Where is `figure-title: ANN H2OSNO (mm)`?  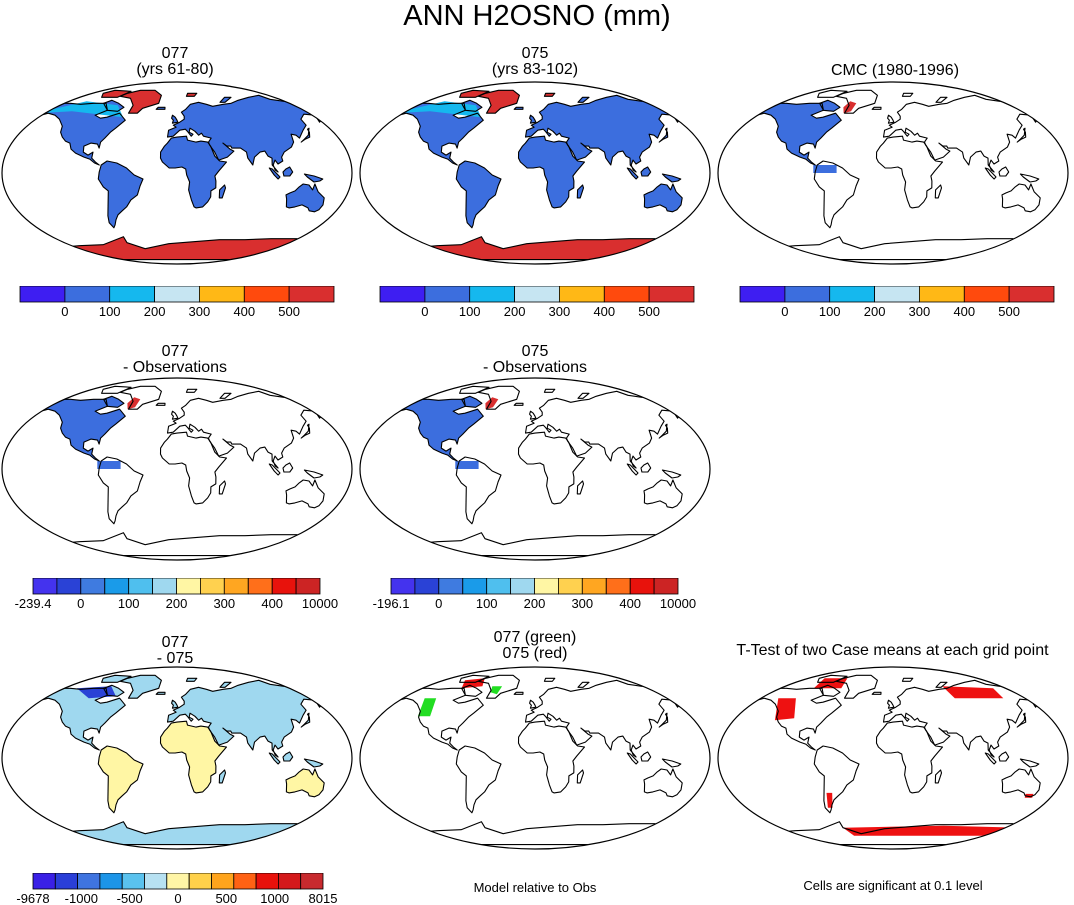
figure-title: ANN H2OSNO (mm) is located at coordinates (537, 16).